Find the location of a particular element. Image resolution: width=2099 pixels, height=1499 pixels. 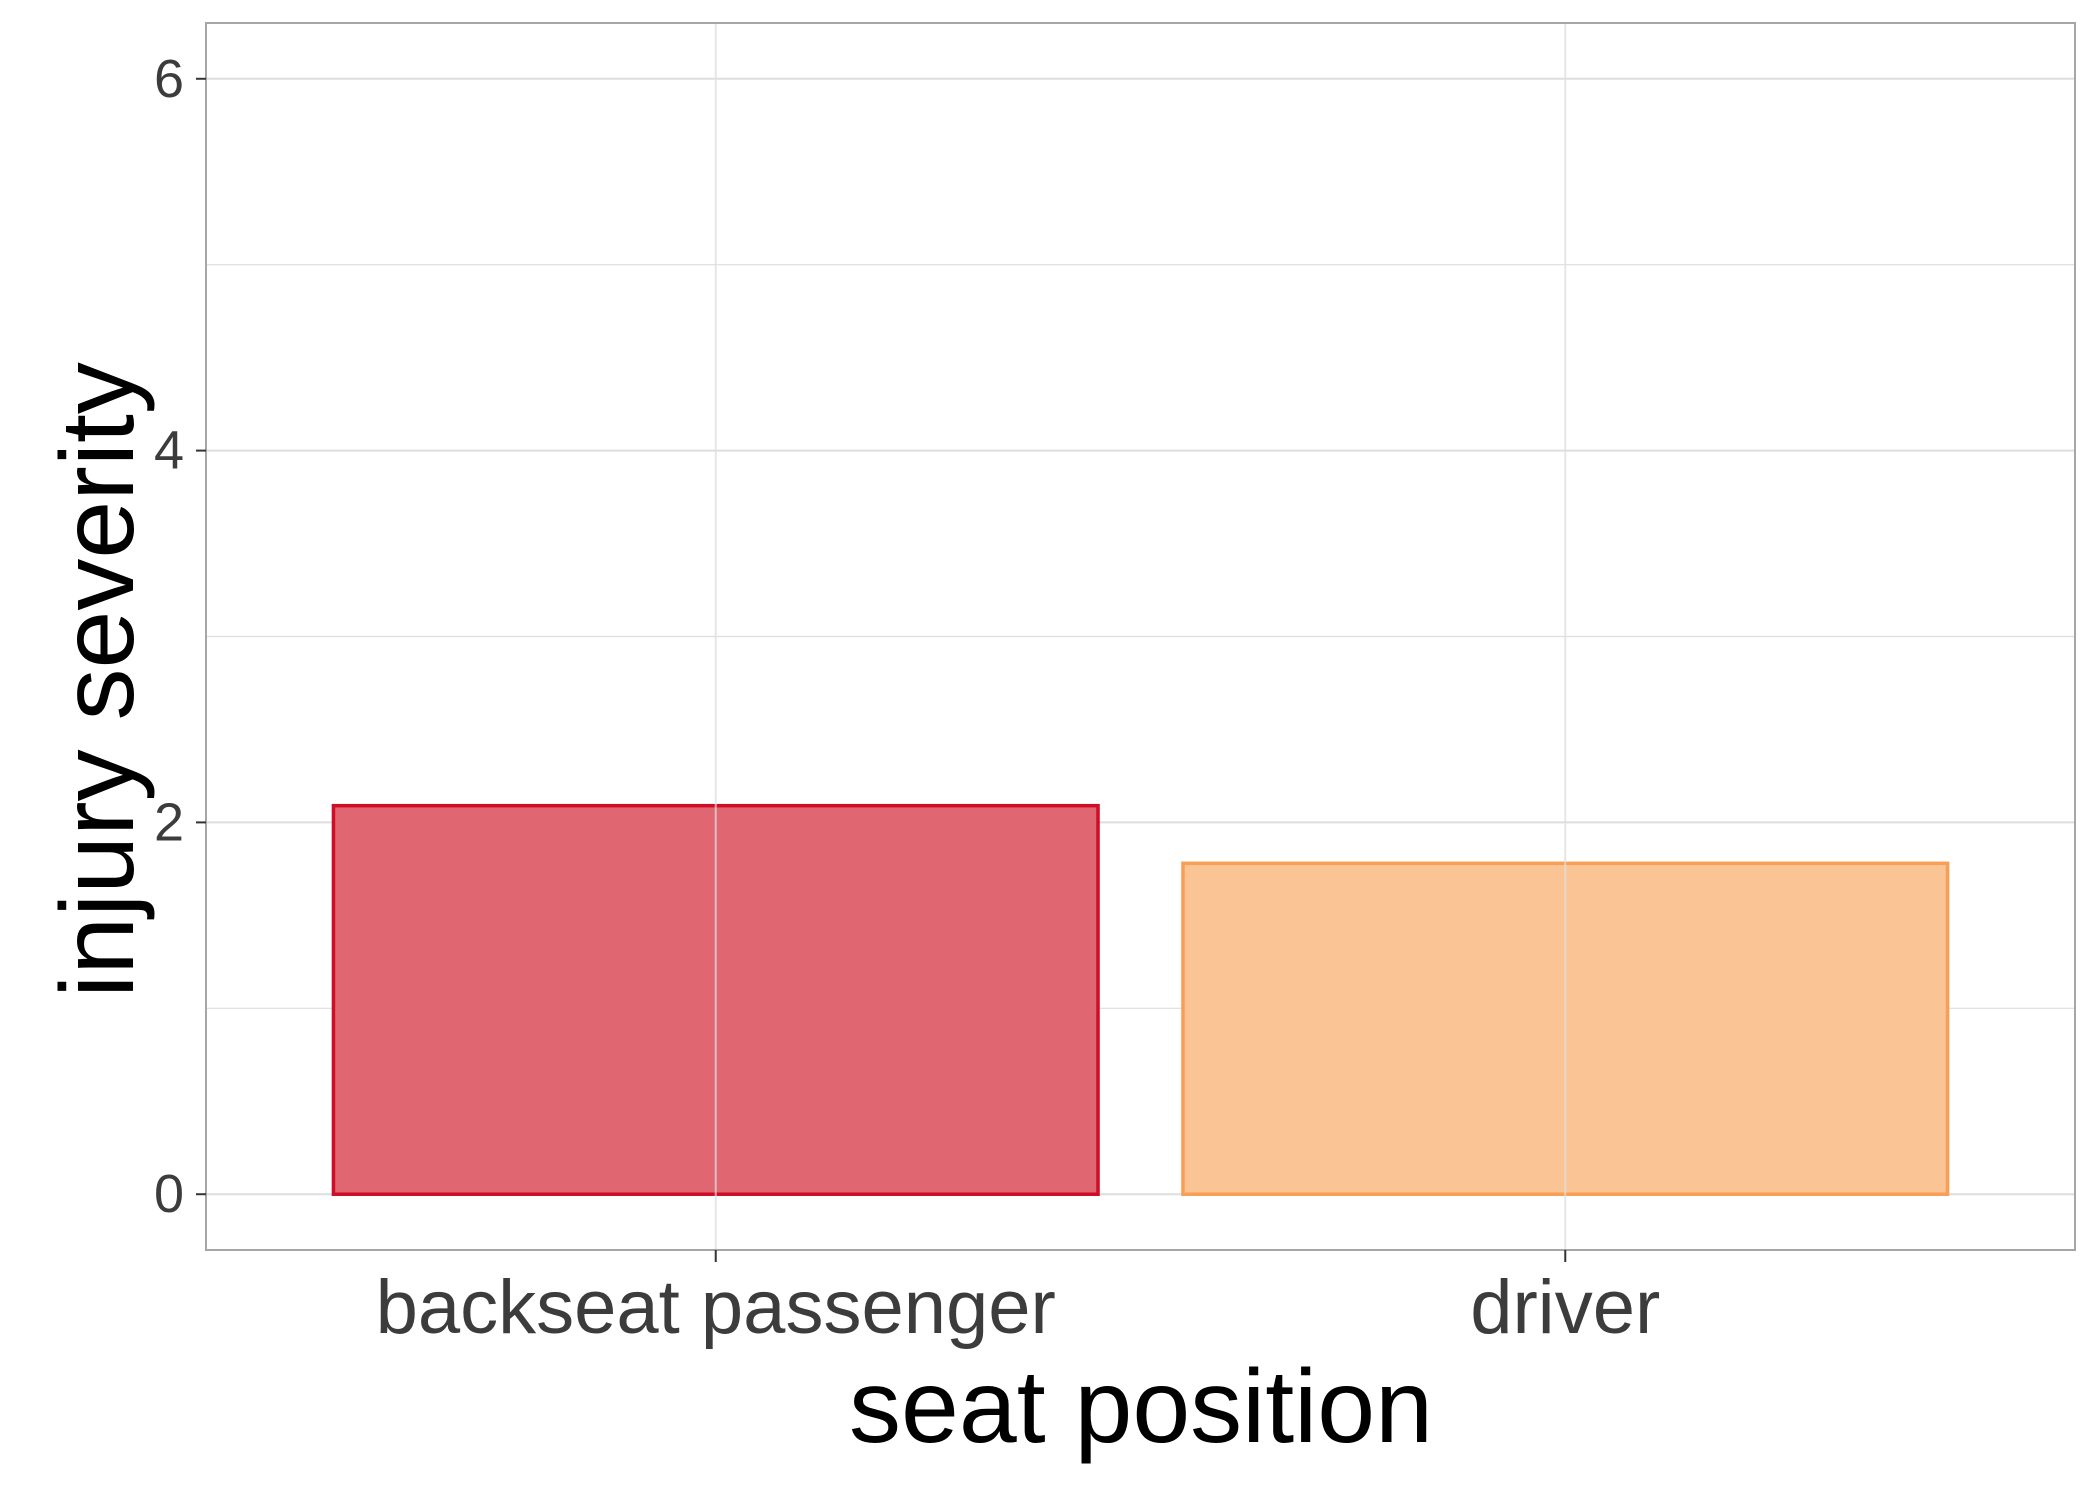

y-tick-label: 2 is located at coordinates (169, 822).